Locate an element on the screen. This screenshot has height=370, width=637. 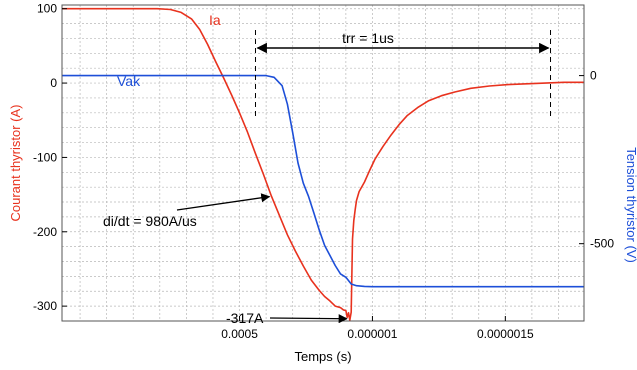
didt-arrow is located at coordinates (223, 202).